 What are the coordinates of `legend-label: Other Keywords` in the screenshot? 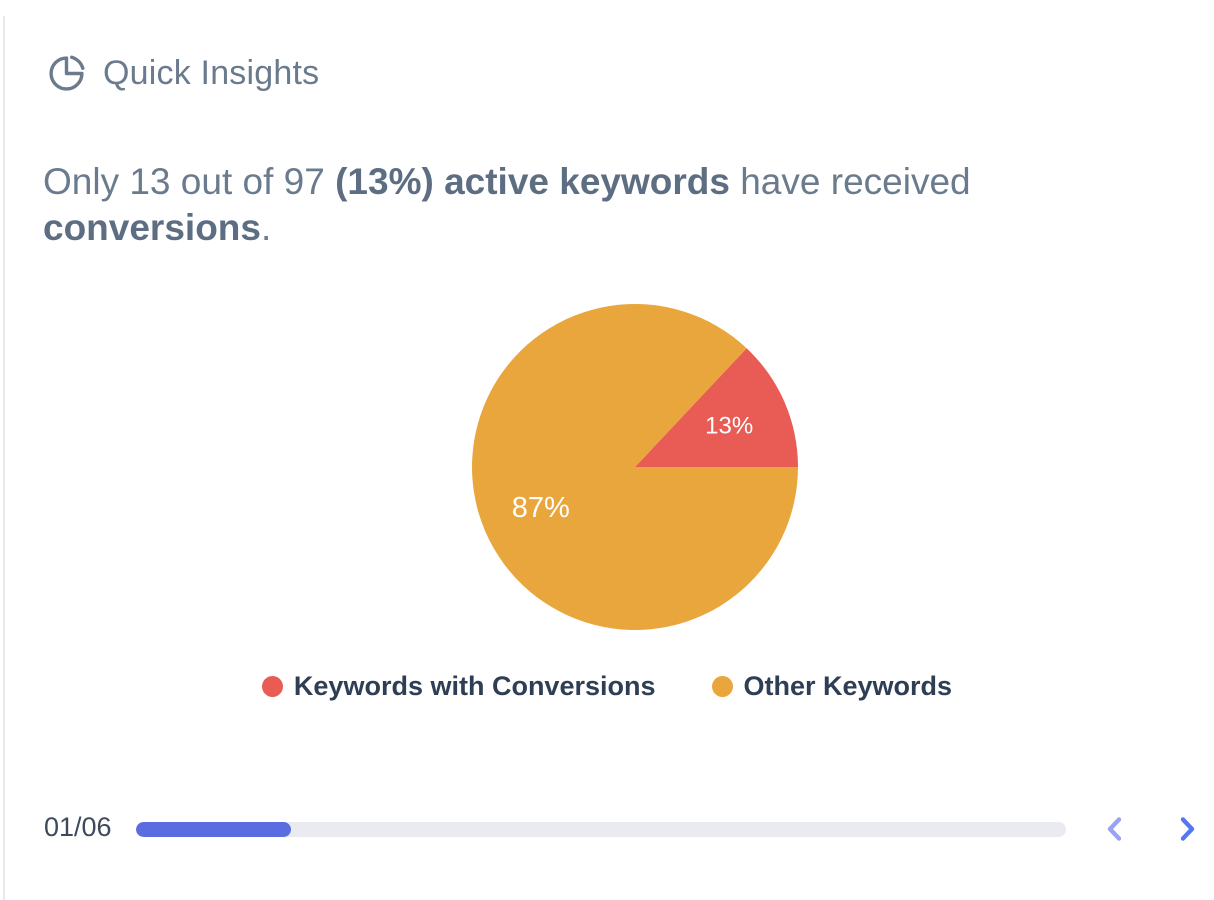 It's located at (848, 686).